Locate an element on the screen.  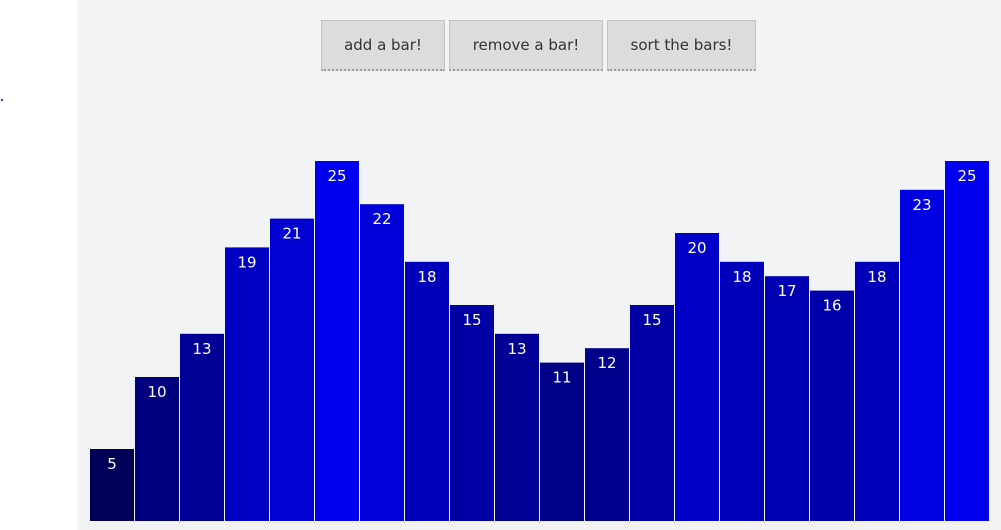
toolbar: add a bar! remove a bar! sort the bars! is located at coordinates (538, 45).